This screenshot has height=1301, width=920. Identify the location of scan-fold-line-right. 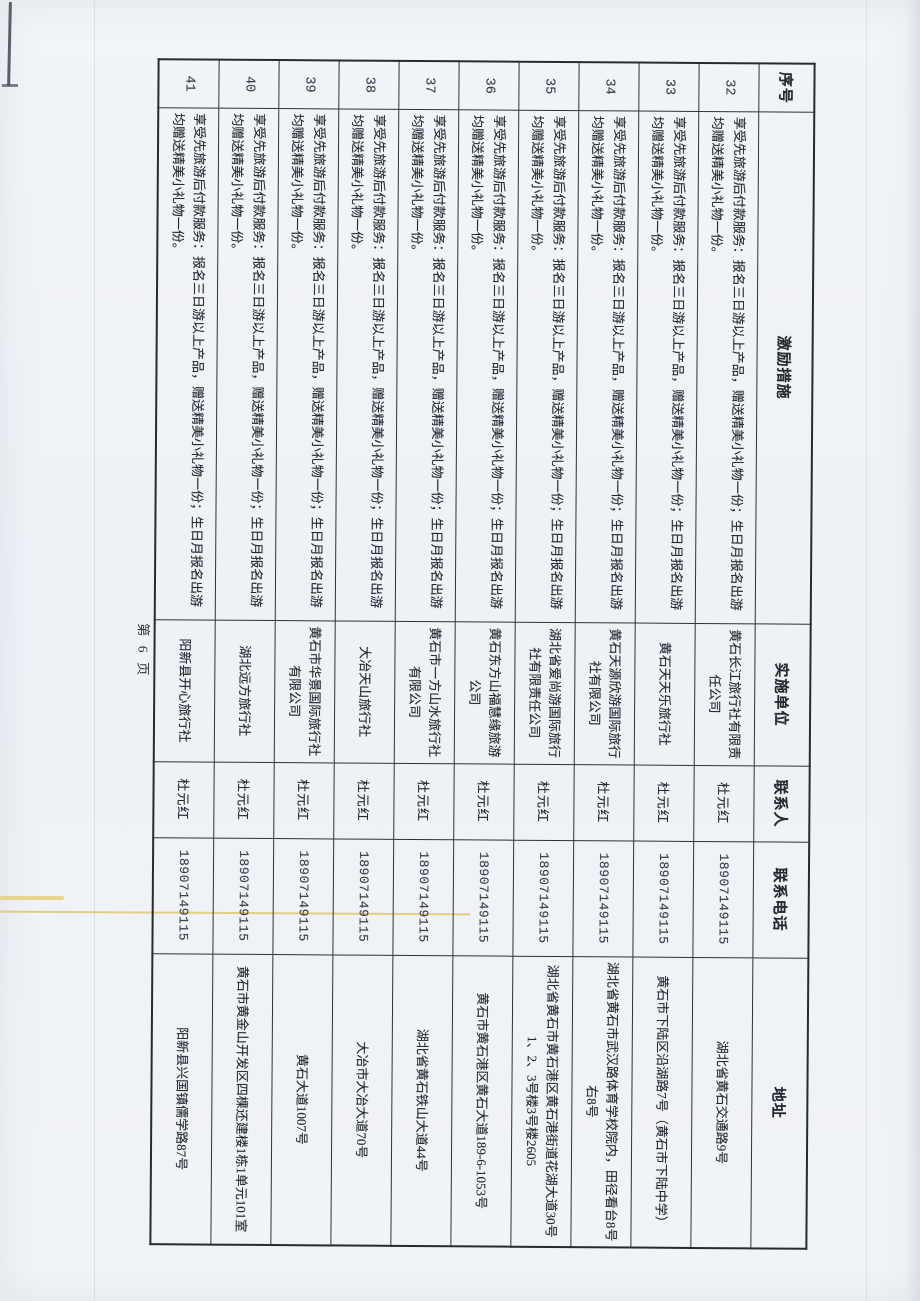
(866, 650).